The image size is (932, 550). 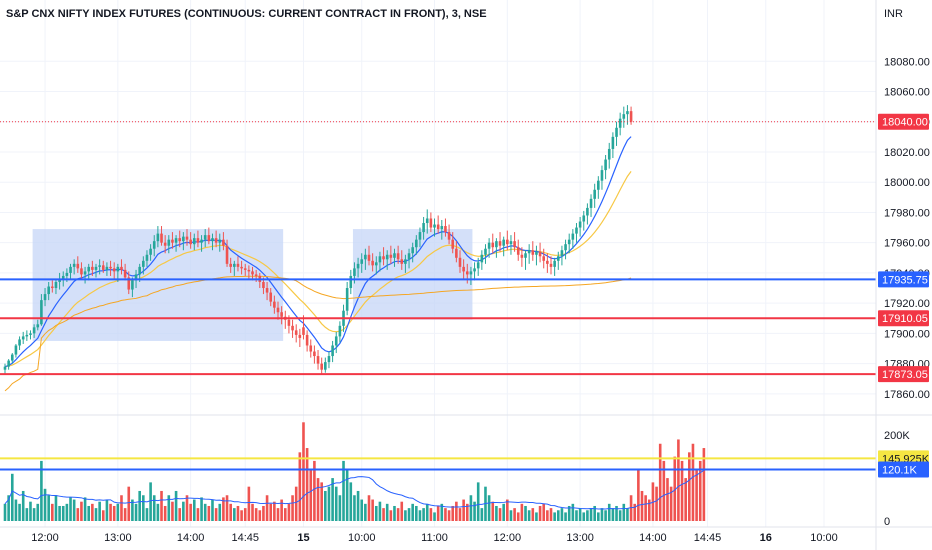 What do you see at coordinates (824, 538) in the screenshot?
I see `time-tick-label: 10:00` at bounding box center [824, 538].